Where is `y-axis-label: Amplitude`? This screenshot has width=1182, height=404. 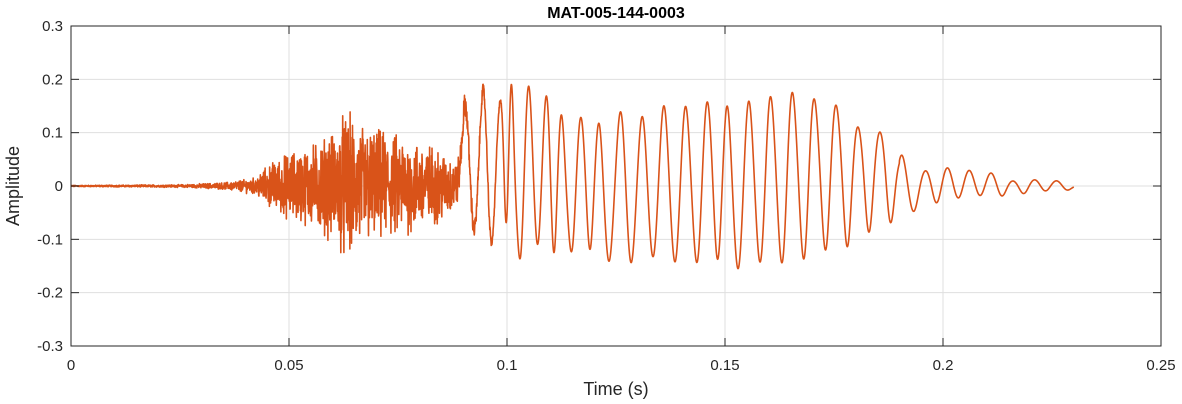 y-axis-label: Amplitude is located at coordinates (13, 186).